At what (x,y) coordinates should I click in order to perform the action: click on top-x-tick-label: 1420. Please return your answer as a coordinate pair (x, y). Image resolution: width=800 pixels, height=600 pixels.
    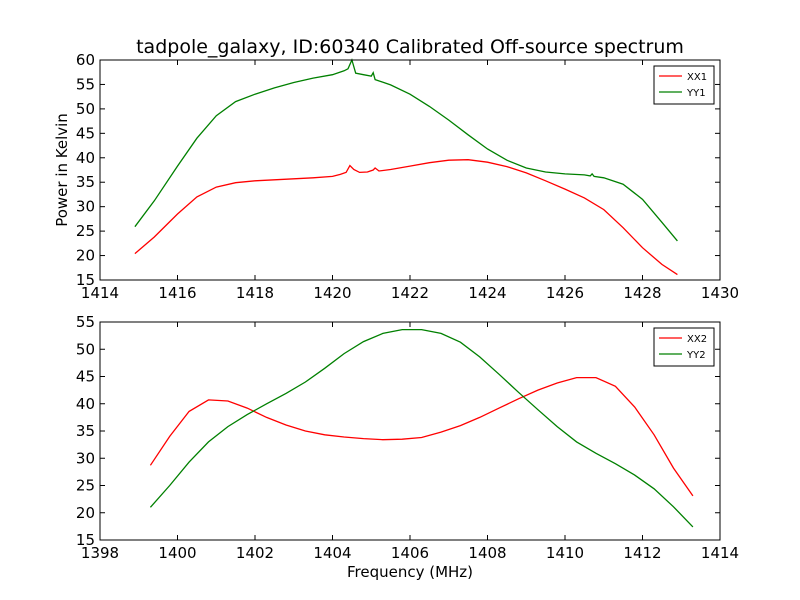
    Looking at the image, I should click on (332, 293).